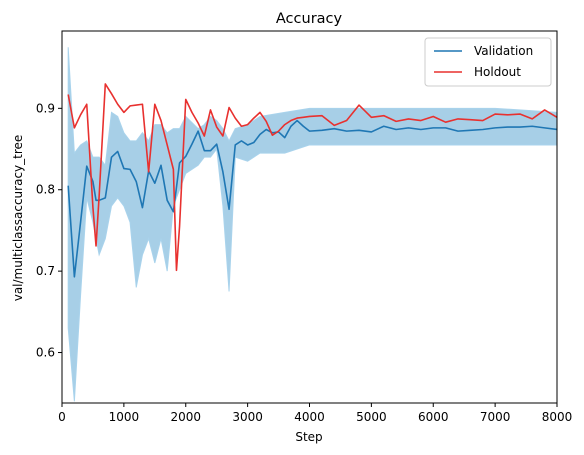 The width and height of the screenshot is (584, 455). Describe the element at coordinates (18, 218) in the screenshot. I see `y-axis-label: val/multiclassaccuracy_tree` at that location.